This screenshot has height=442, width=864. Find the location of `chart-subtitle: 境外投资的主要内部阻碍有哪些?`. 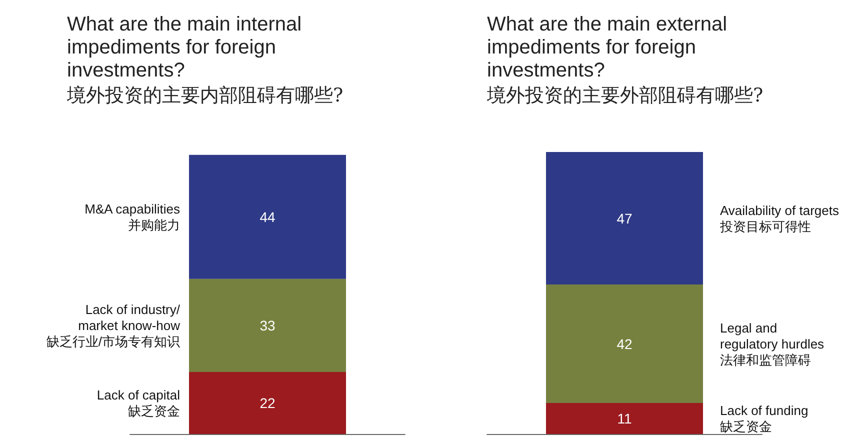

chart-subtitle: 境外投资的主要内部阻碍有哪些? is located at coordinates (205, 95).